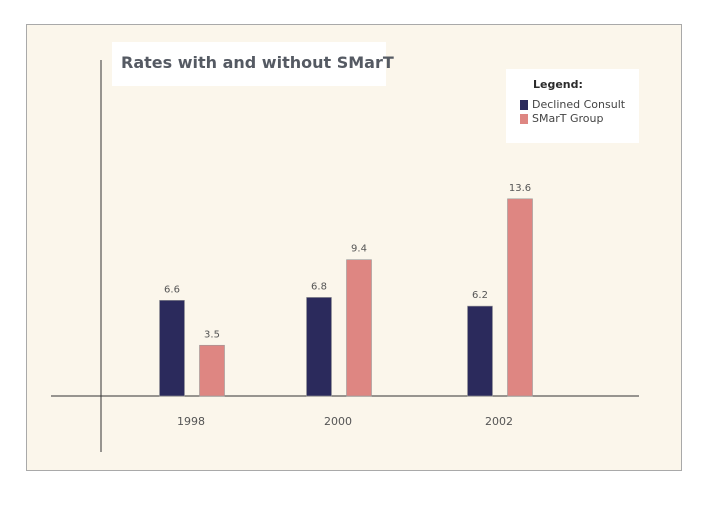 The height and width of the screenshot is (507, 717). What do you see at coordinates (338, 421) in the screenshot?
I see `x-tick-label: 2000` at bounding box center [338, 421].